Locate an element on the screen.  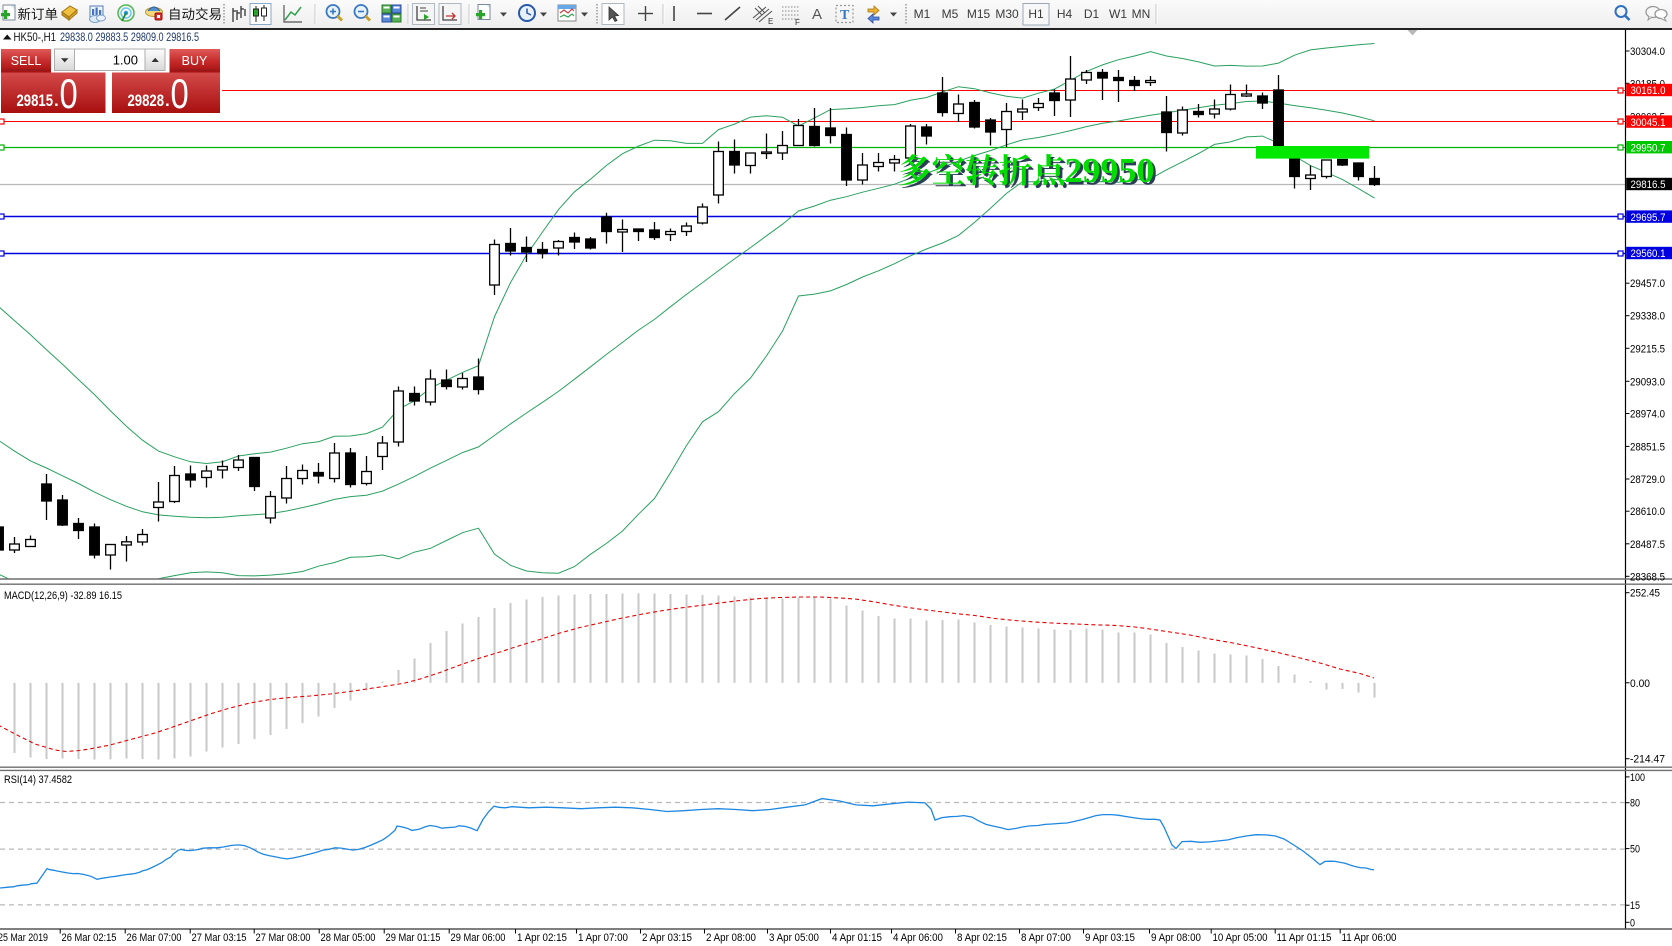
svg-text: 28 Mar 05:00 is located at coordinates (348, 938).